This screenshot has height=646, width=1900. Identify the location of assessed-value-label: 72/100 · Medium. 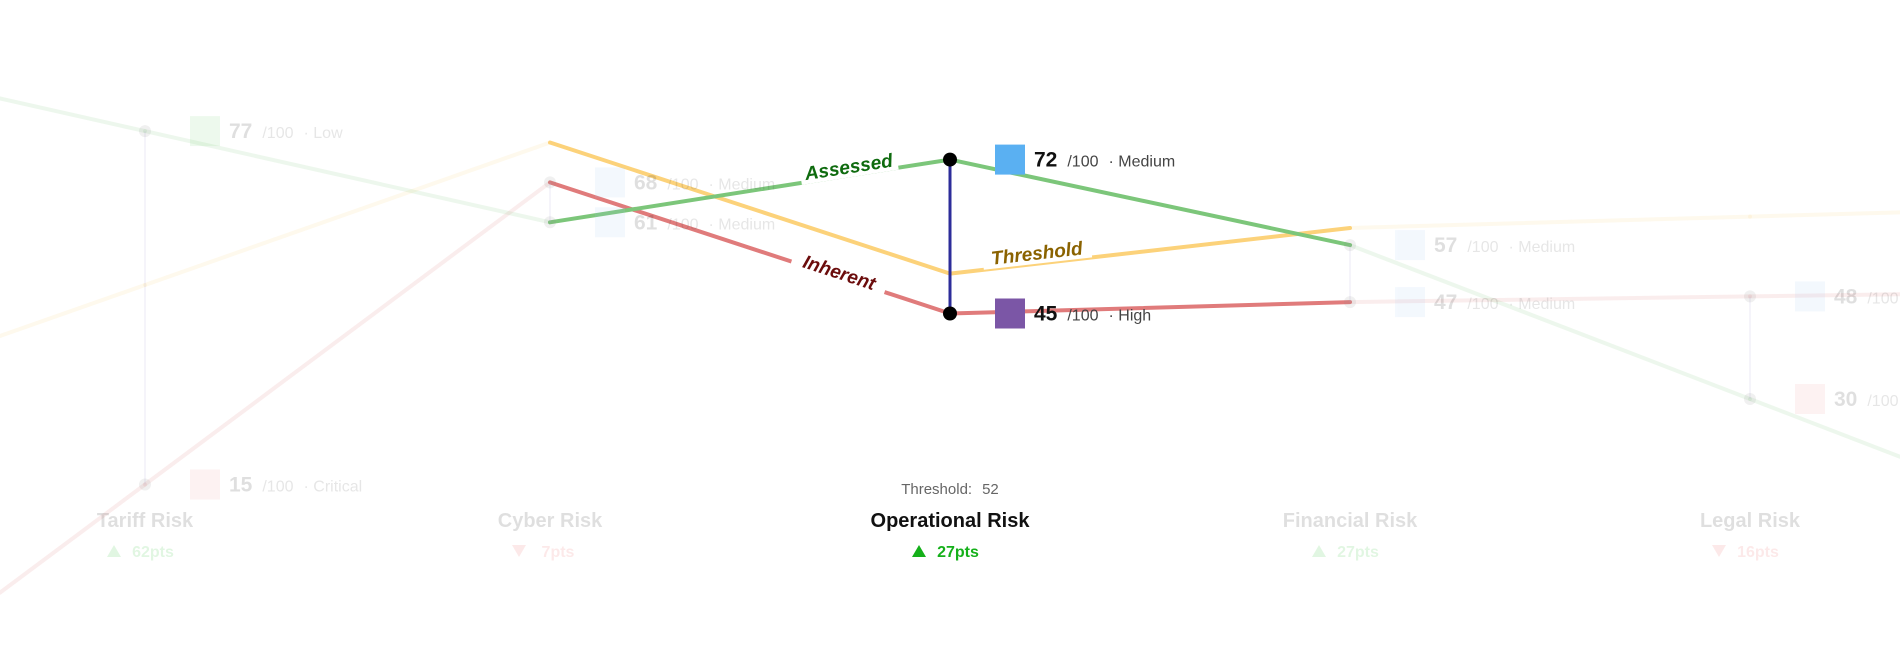
(1085, 159).